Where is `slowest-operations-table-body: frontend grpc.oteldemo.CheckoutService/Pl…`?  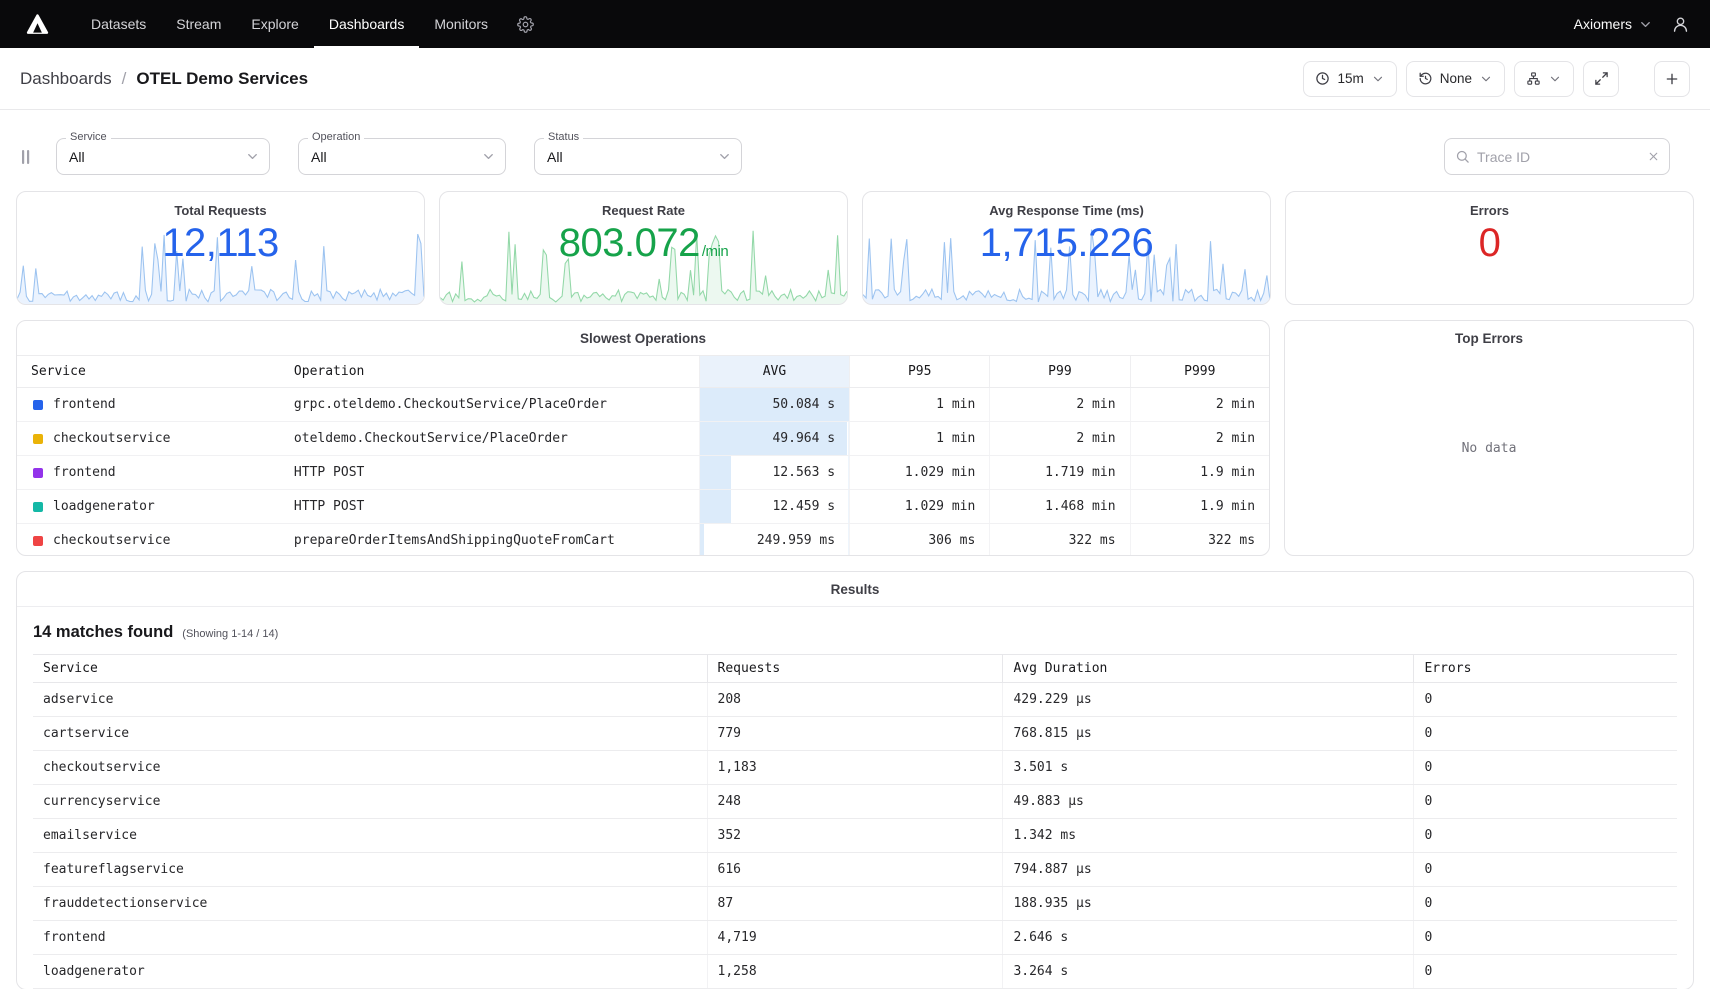 slowest-operations-table-body: frontend grpc.oteldemo.CheckoutService/Pl… is located at coordinates (643, 471).